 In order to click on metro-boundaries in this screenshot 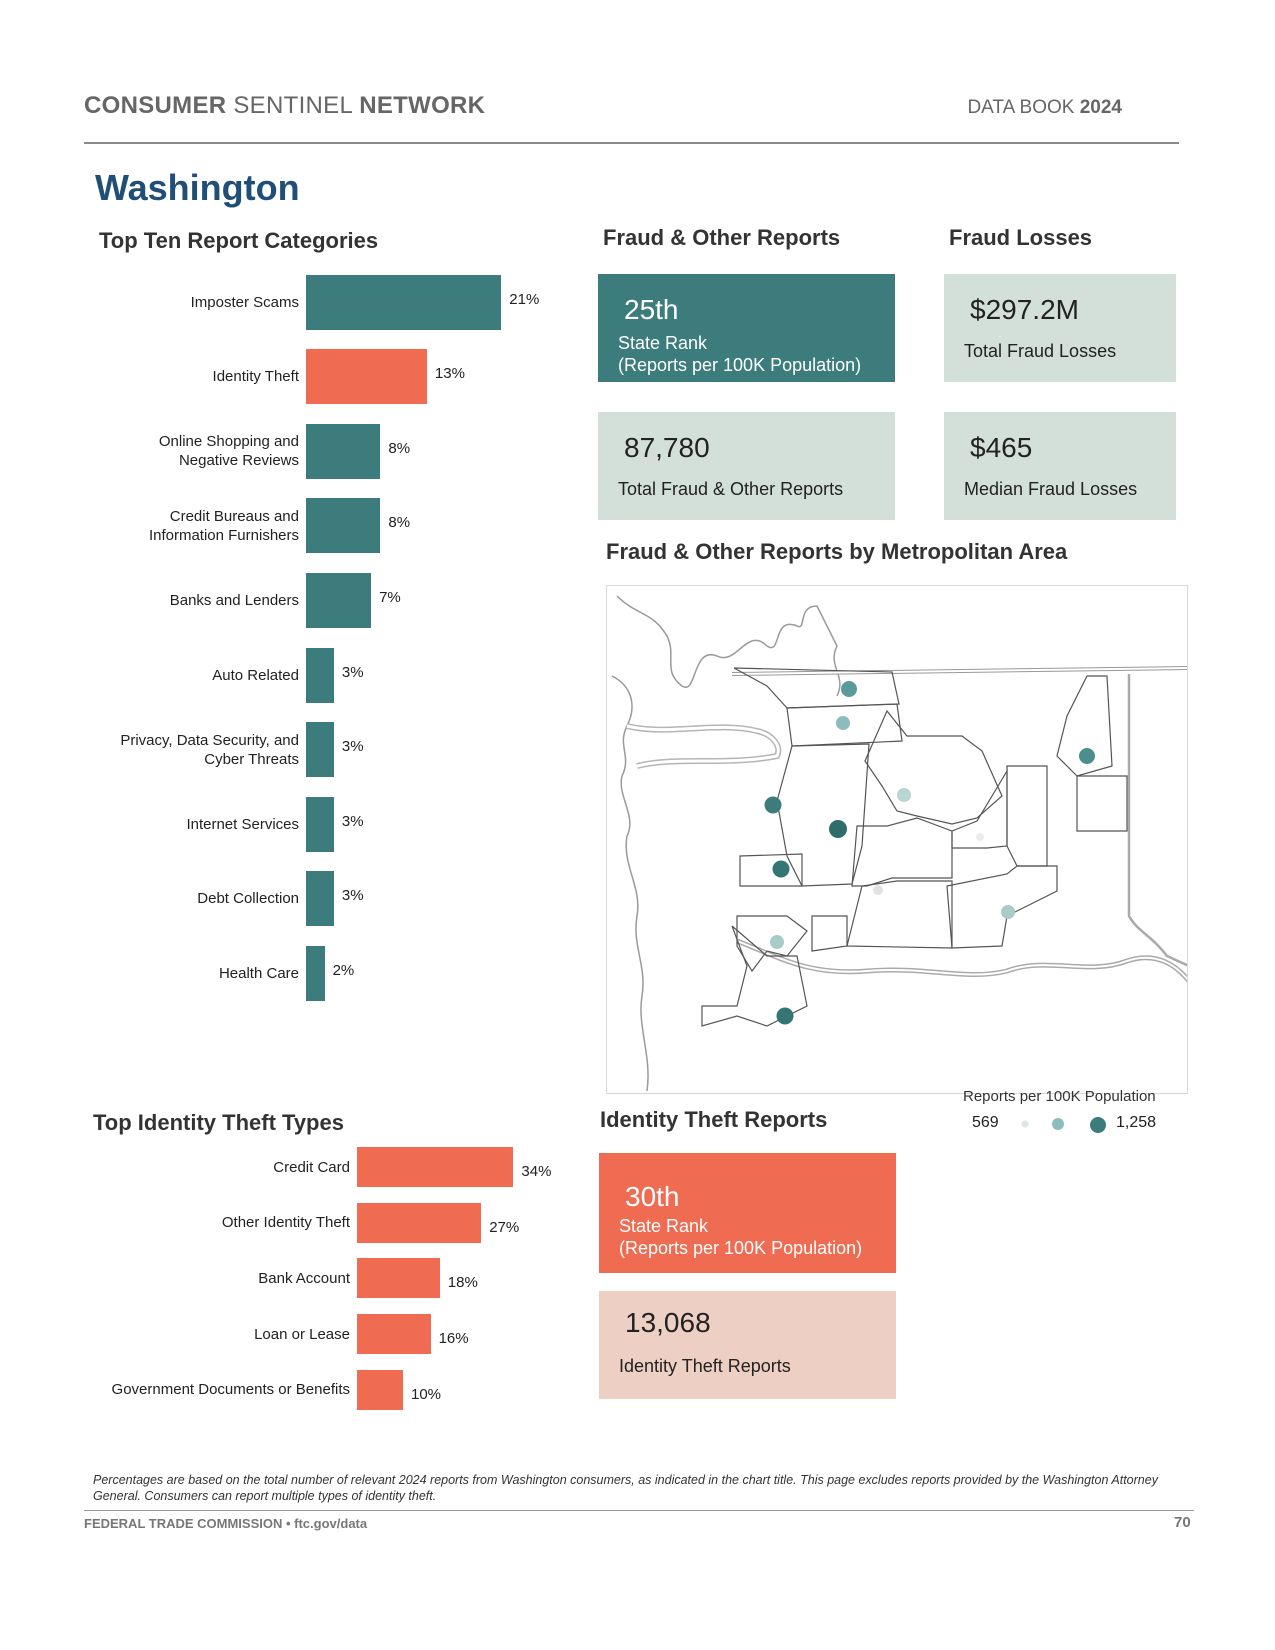, I will do `click(914, 847)`.